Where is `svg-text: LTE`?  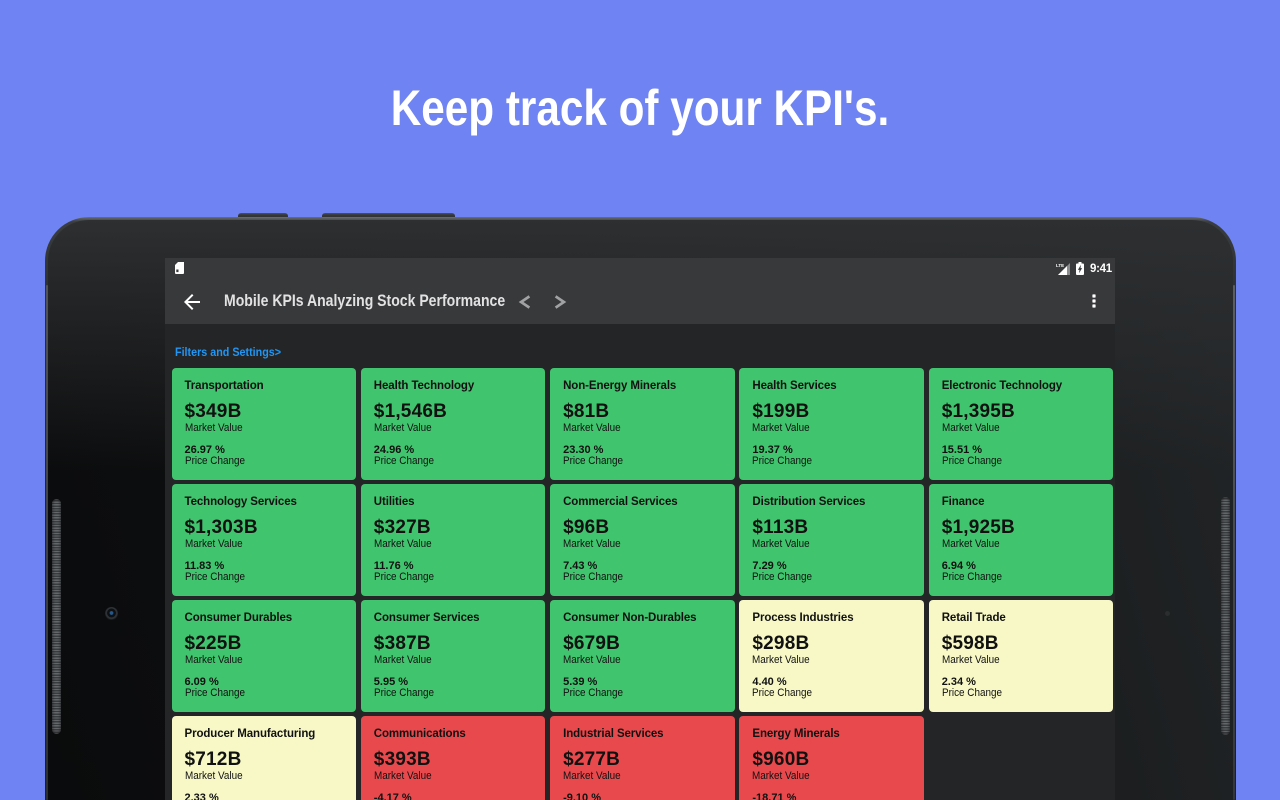
svg-text: LTE is located at coordinates (1060, 265).